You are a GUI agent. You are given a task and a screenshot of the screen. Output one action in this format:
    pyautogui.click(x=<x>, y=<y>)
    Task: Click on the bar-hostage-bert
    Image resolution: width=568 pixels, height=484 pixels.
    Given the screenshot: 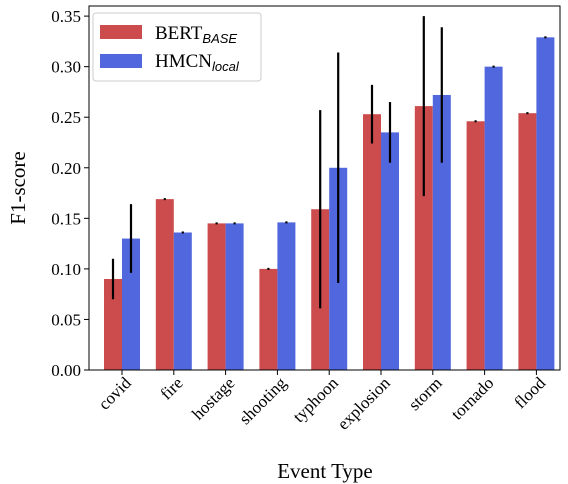 What is the action you would take?
    pyautogui.click(x=216, y=296)
    